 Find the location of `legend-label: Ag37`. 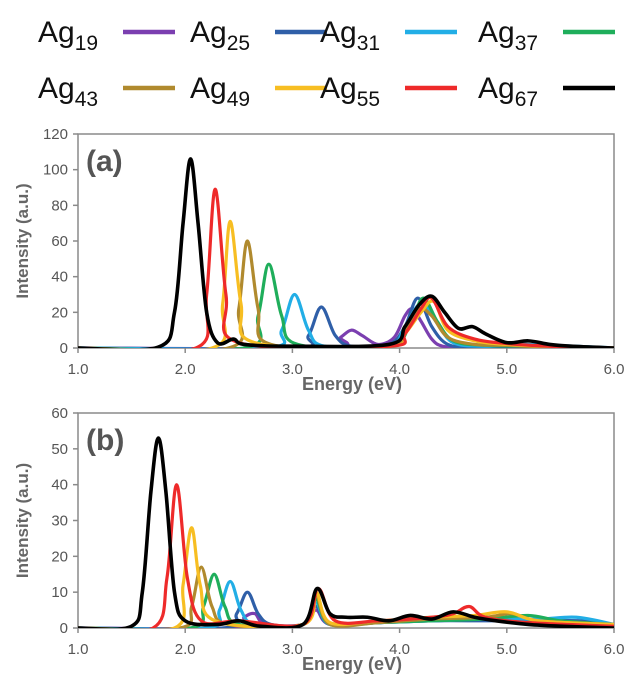

legend-label: Ag37 is located at coordinates (508, 35).